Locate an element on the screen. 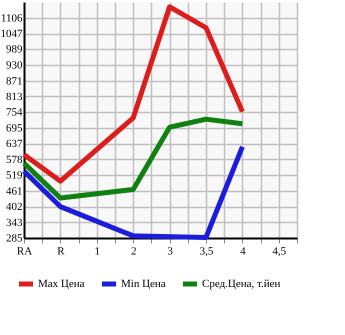 The height and width of the screenshot is (335, 345). y-tick-label: 402 is located at coordinates (14, 207).